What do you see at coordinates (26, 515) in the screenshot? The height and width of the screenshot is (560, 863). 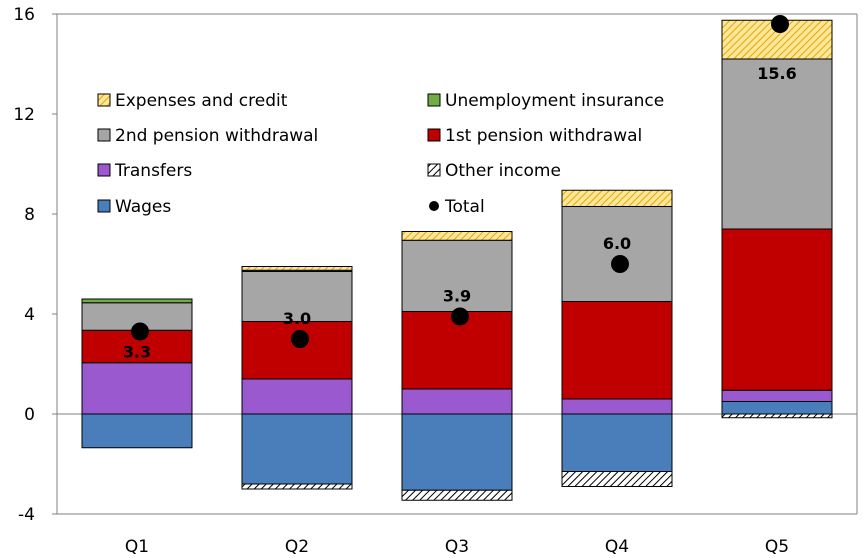 I see `y-tick-label: -4` at bounding box center [26, 515].